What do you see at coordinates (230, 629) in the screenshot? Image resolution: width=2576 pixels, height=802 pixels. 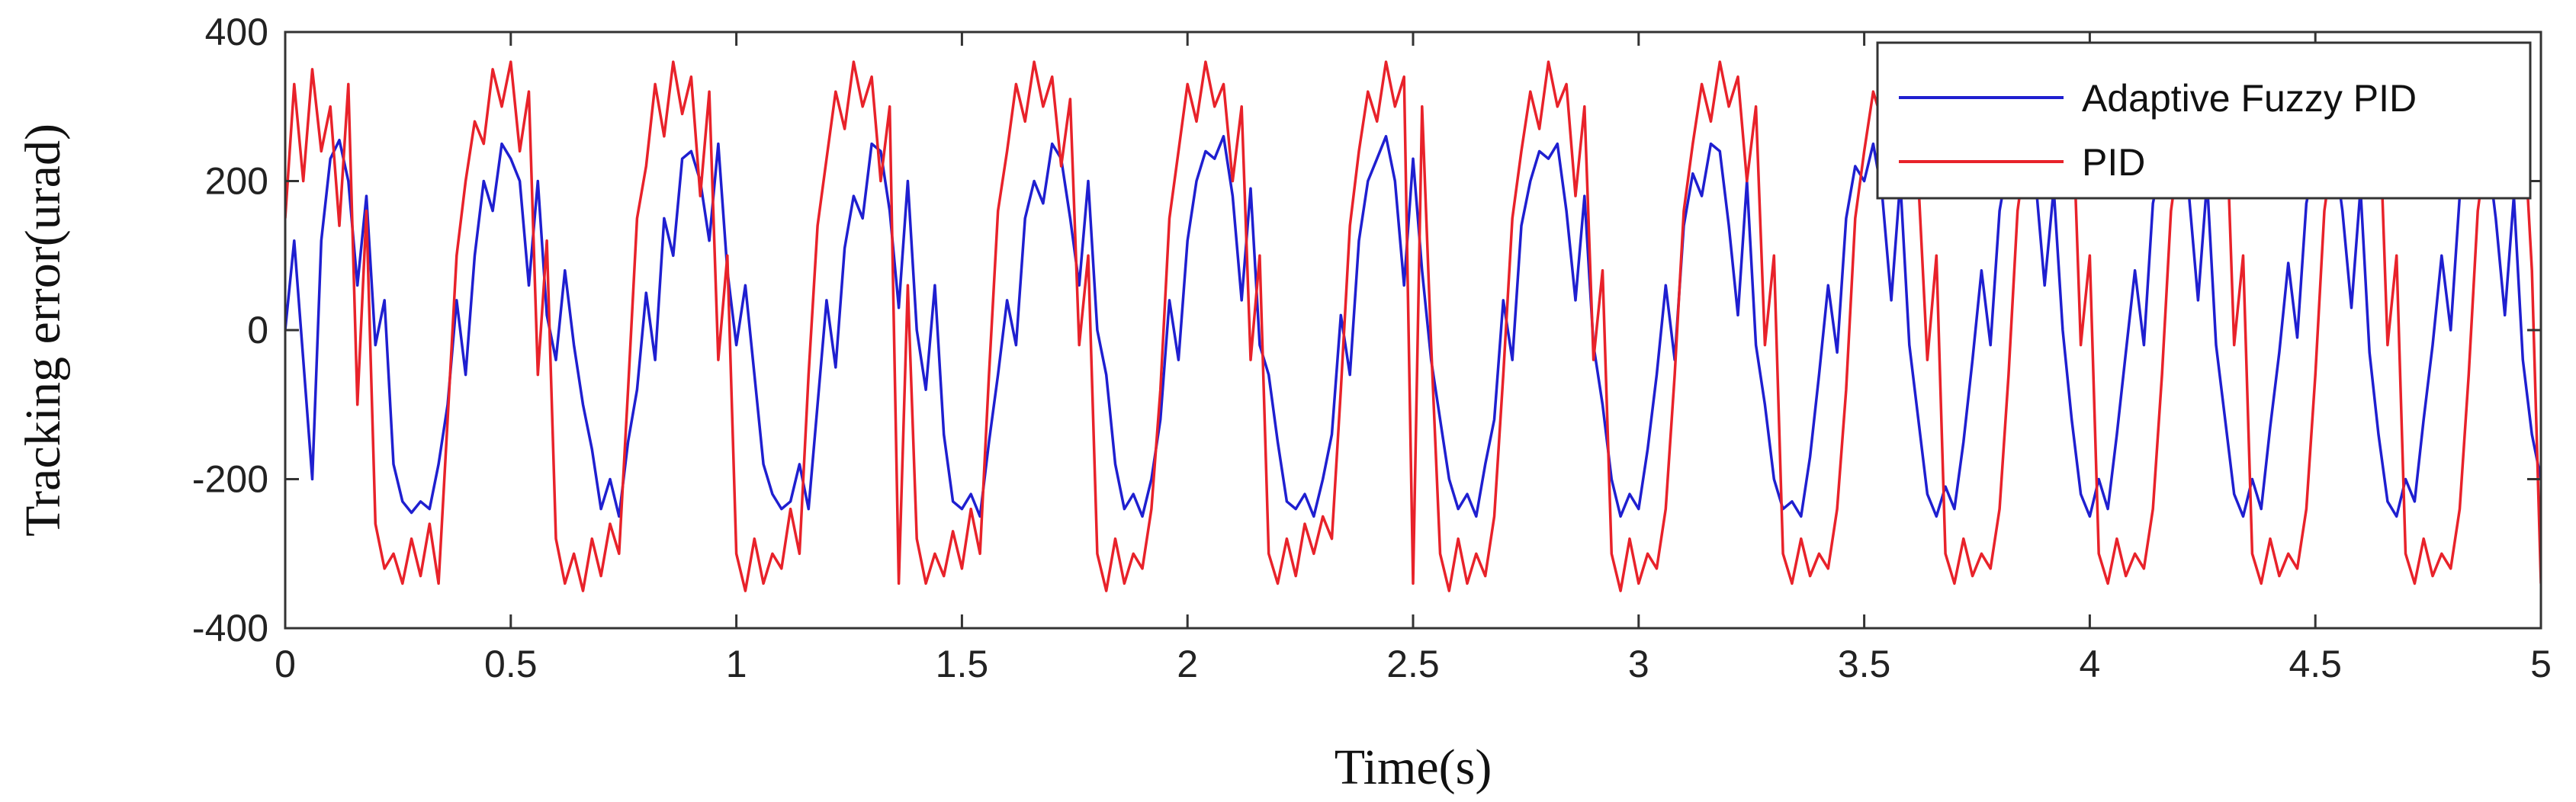 I see `y-tick-label: -400` at bounding box center [230, 629].